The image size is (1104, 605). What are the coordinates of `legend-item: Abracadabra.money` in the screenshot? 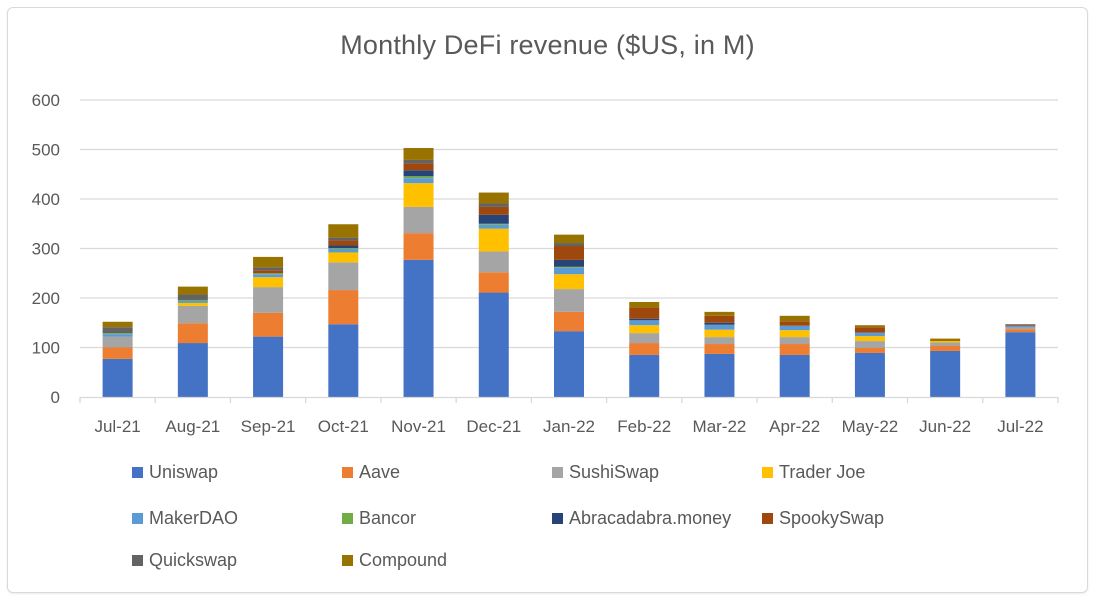 It's located at (641, 518).